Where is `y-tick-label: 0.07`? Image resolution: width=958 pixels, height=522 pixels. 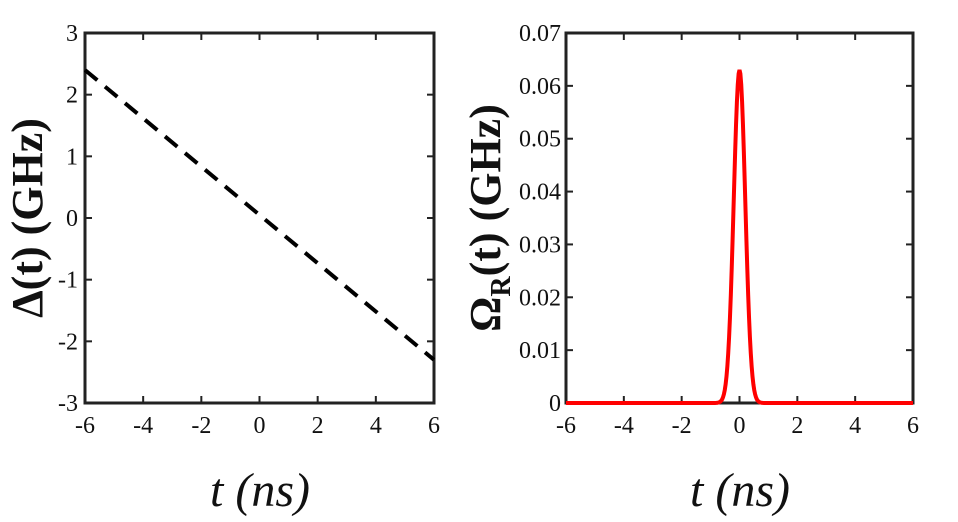 y-tick-label: 0.07 is located at coordinates (540, 34).